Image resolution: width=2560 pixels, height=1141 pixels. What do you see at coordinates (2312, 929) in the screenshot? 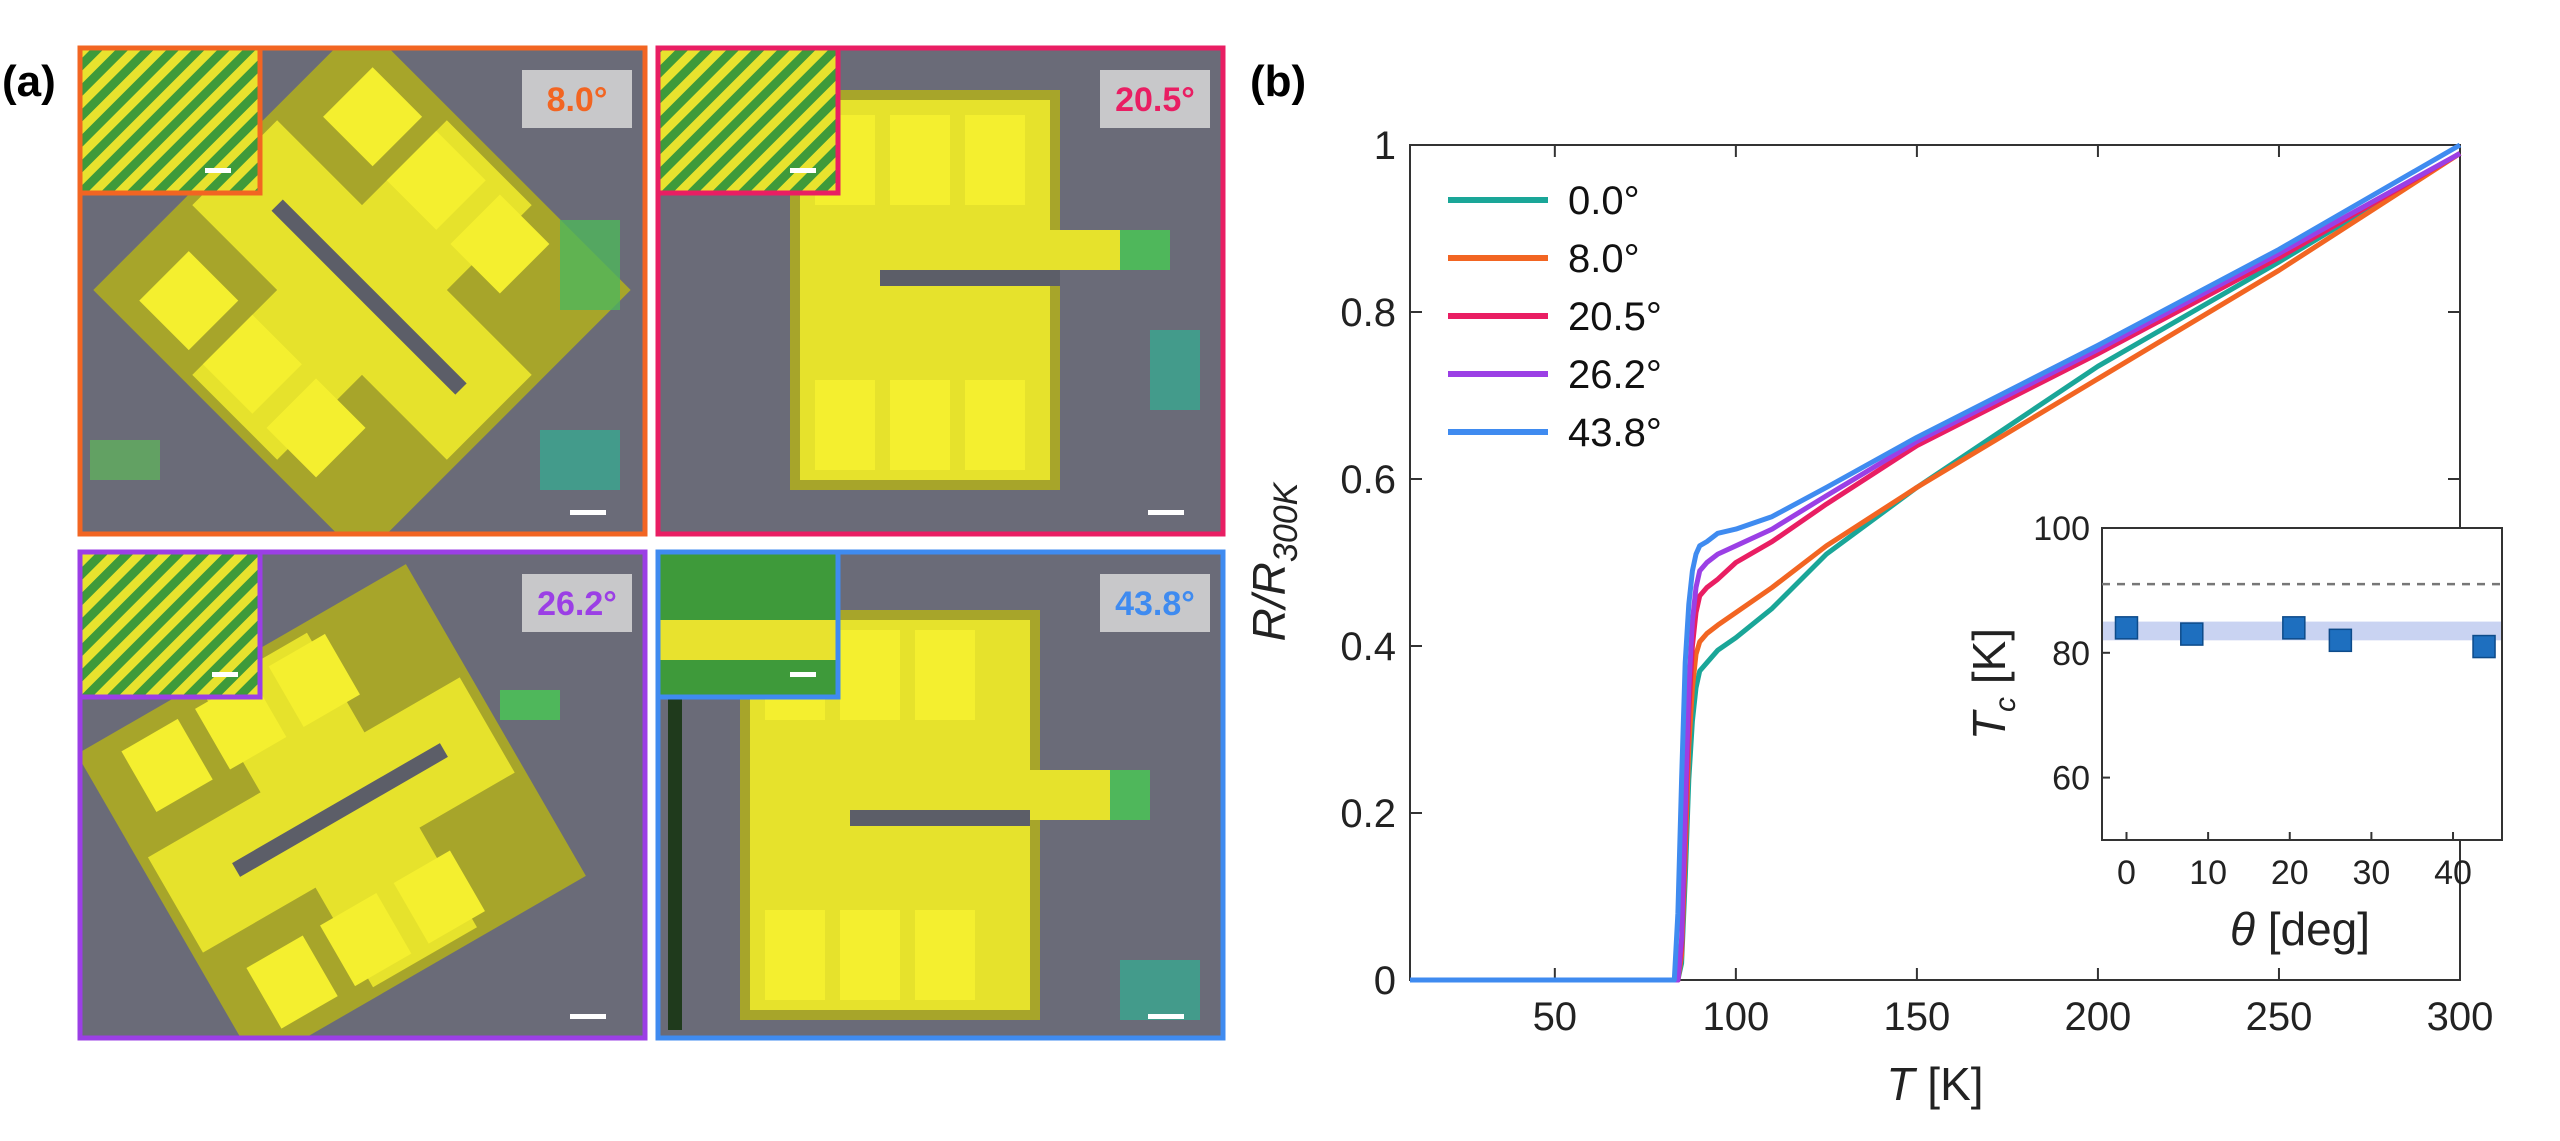
I see `inset-x-axis-label-unit: [deg]` at bounding box center [2312, 929].